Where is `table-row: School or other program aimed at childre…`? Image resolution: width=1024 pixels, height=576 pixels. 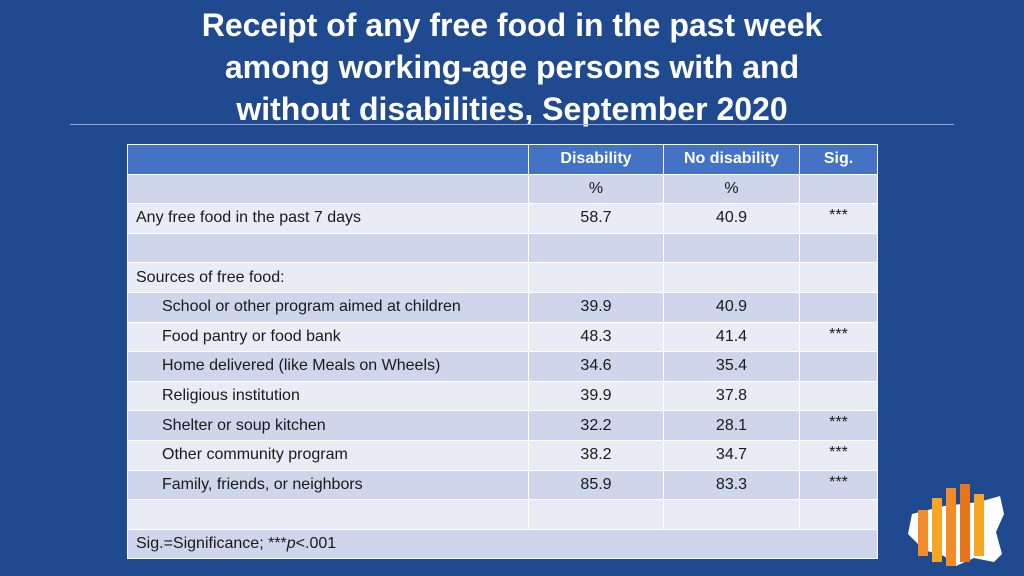
table-row: School or other program aimed at childre… is located at coordinates (502, 307).